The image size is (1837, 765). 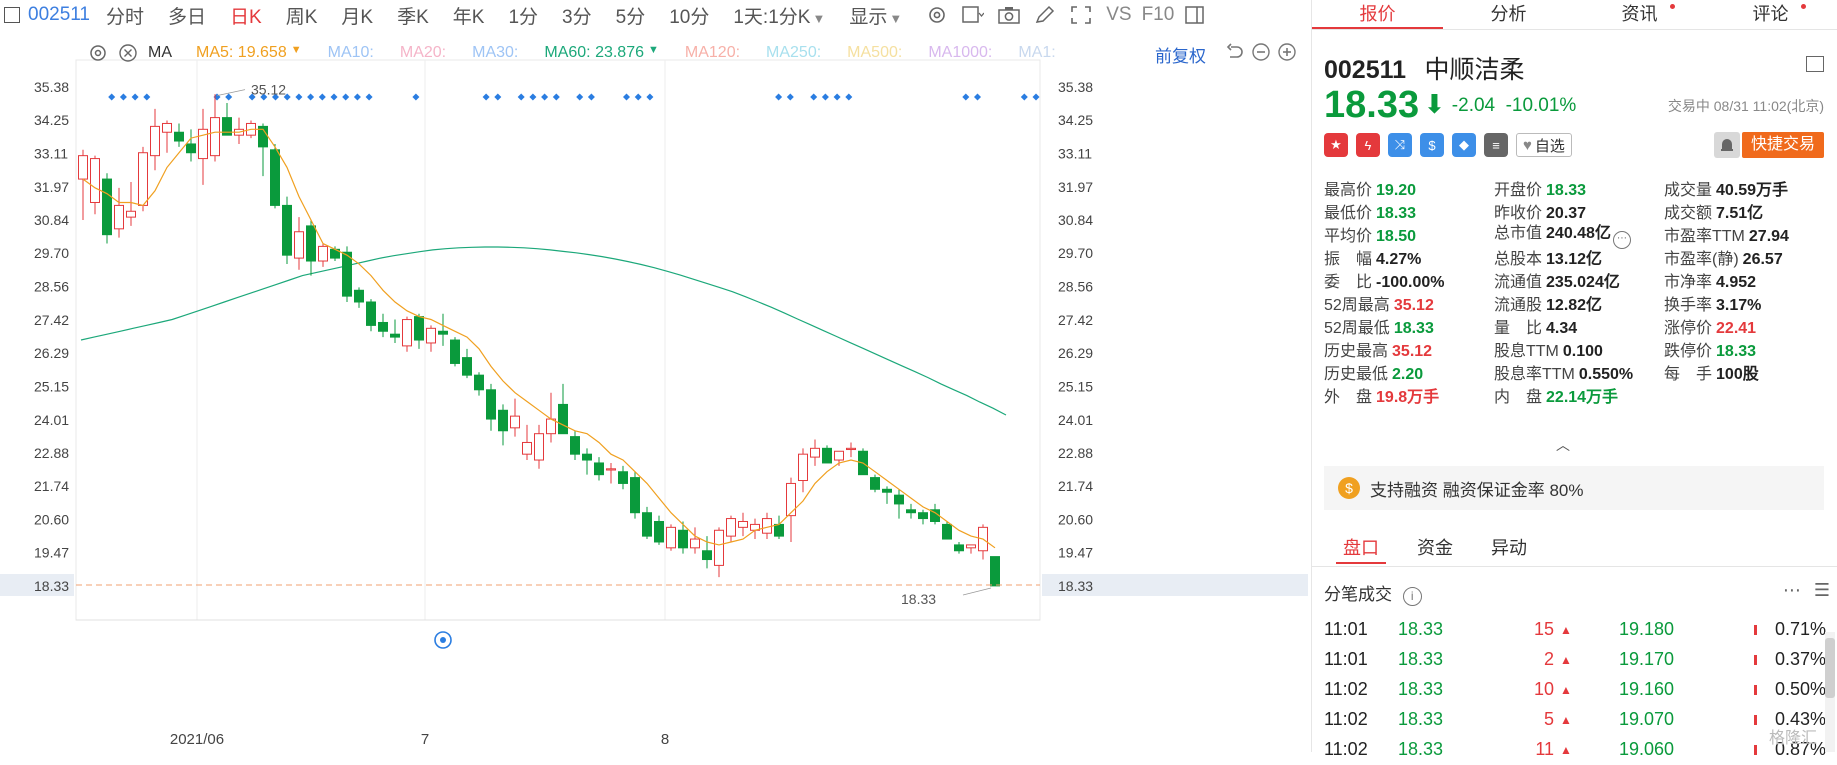 What do you see at coordinates (1336, 145) in the screenshot?
I see `china-flag-icon: ★` at bounding box center [1336, 145].